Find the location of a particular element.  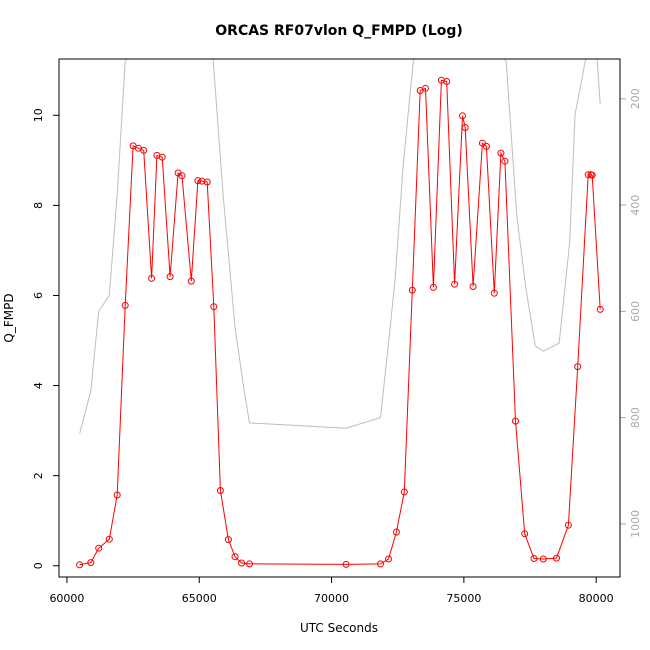

x-tick-label: 60000 is located at coordinates (66, 598).